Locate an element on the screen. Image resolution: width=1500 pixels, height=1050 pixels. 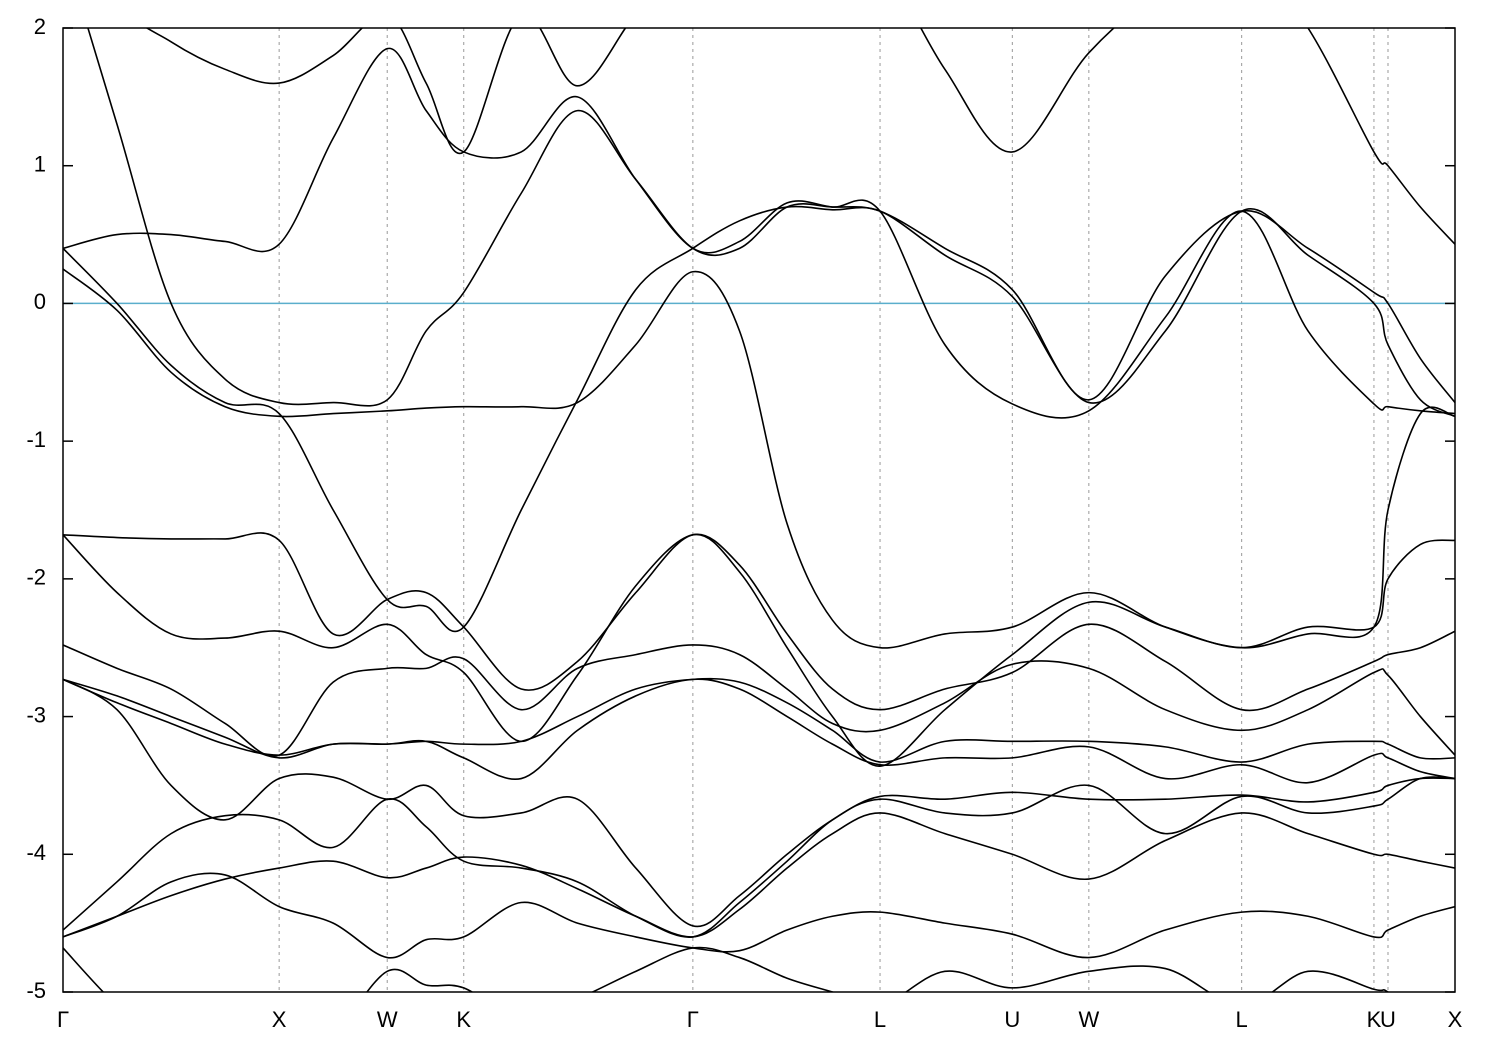
y-tick-label: 0 is located at coordinates (40, 301).